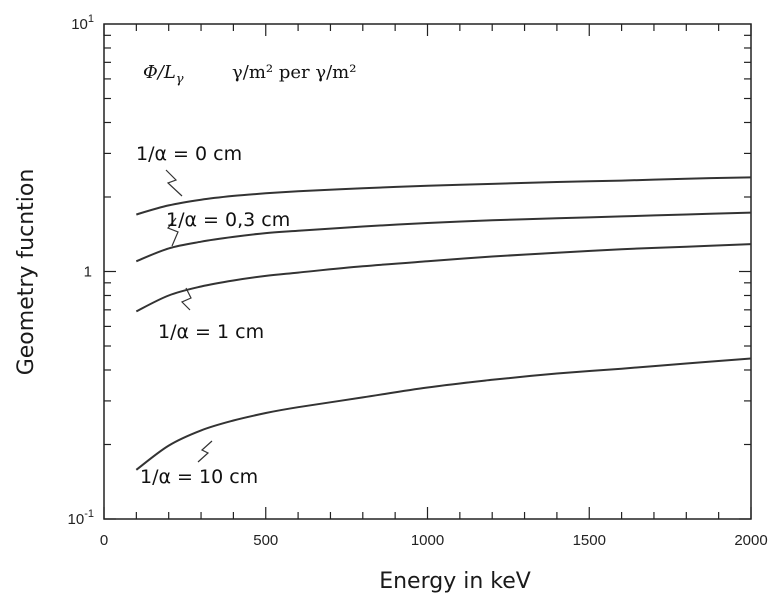 The height and width of the screenshot is (601, 780). What do you see at coordinates (273, 72) in the screenshot?
I see `unit-note-text-a: γ/m² per` at bounding box center [273, 72].